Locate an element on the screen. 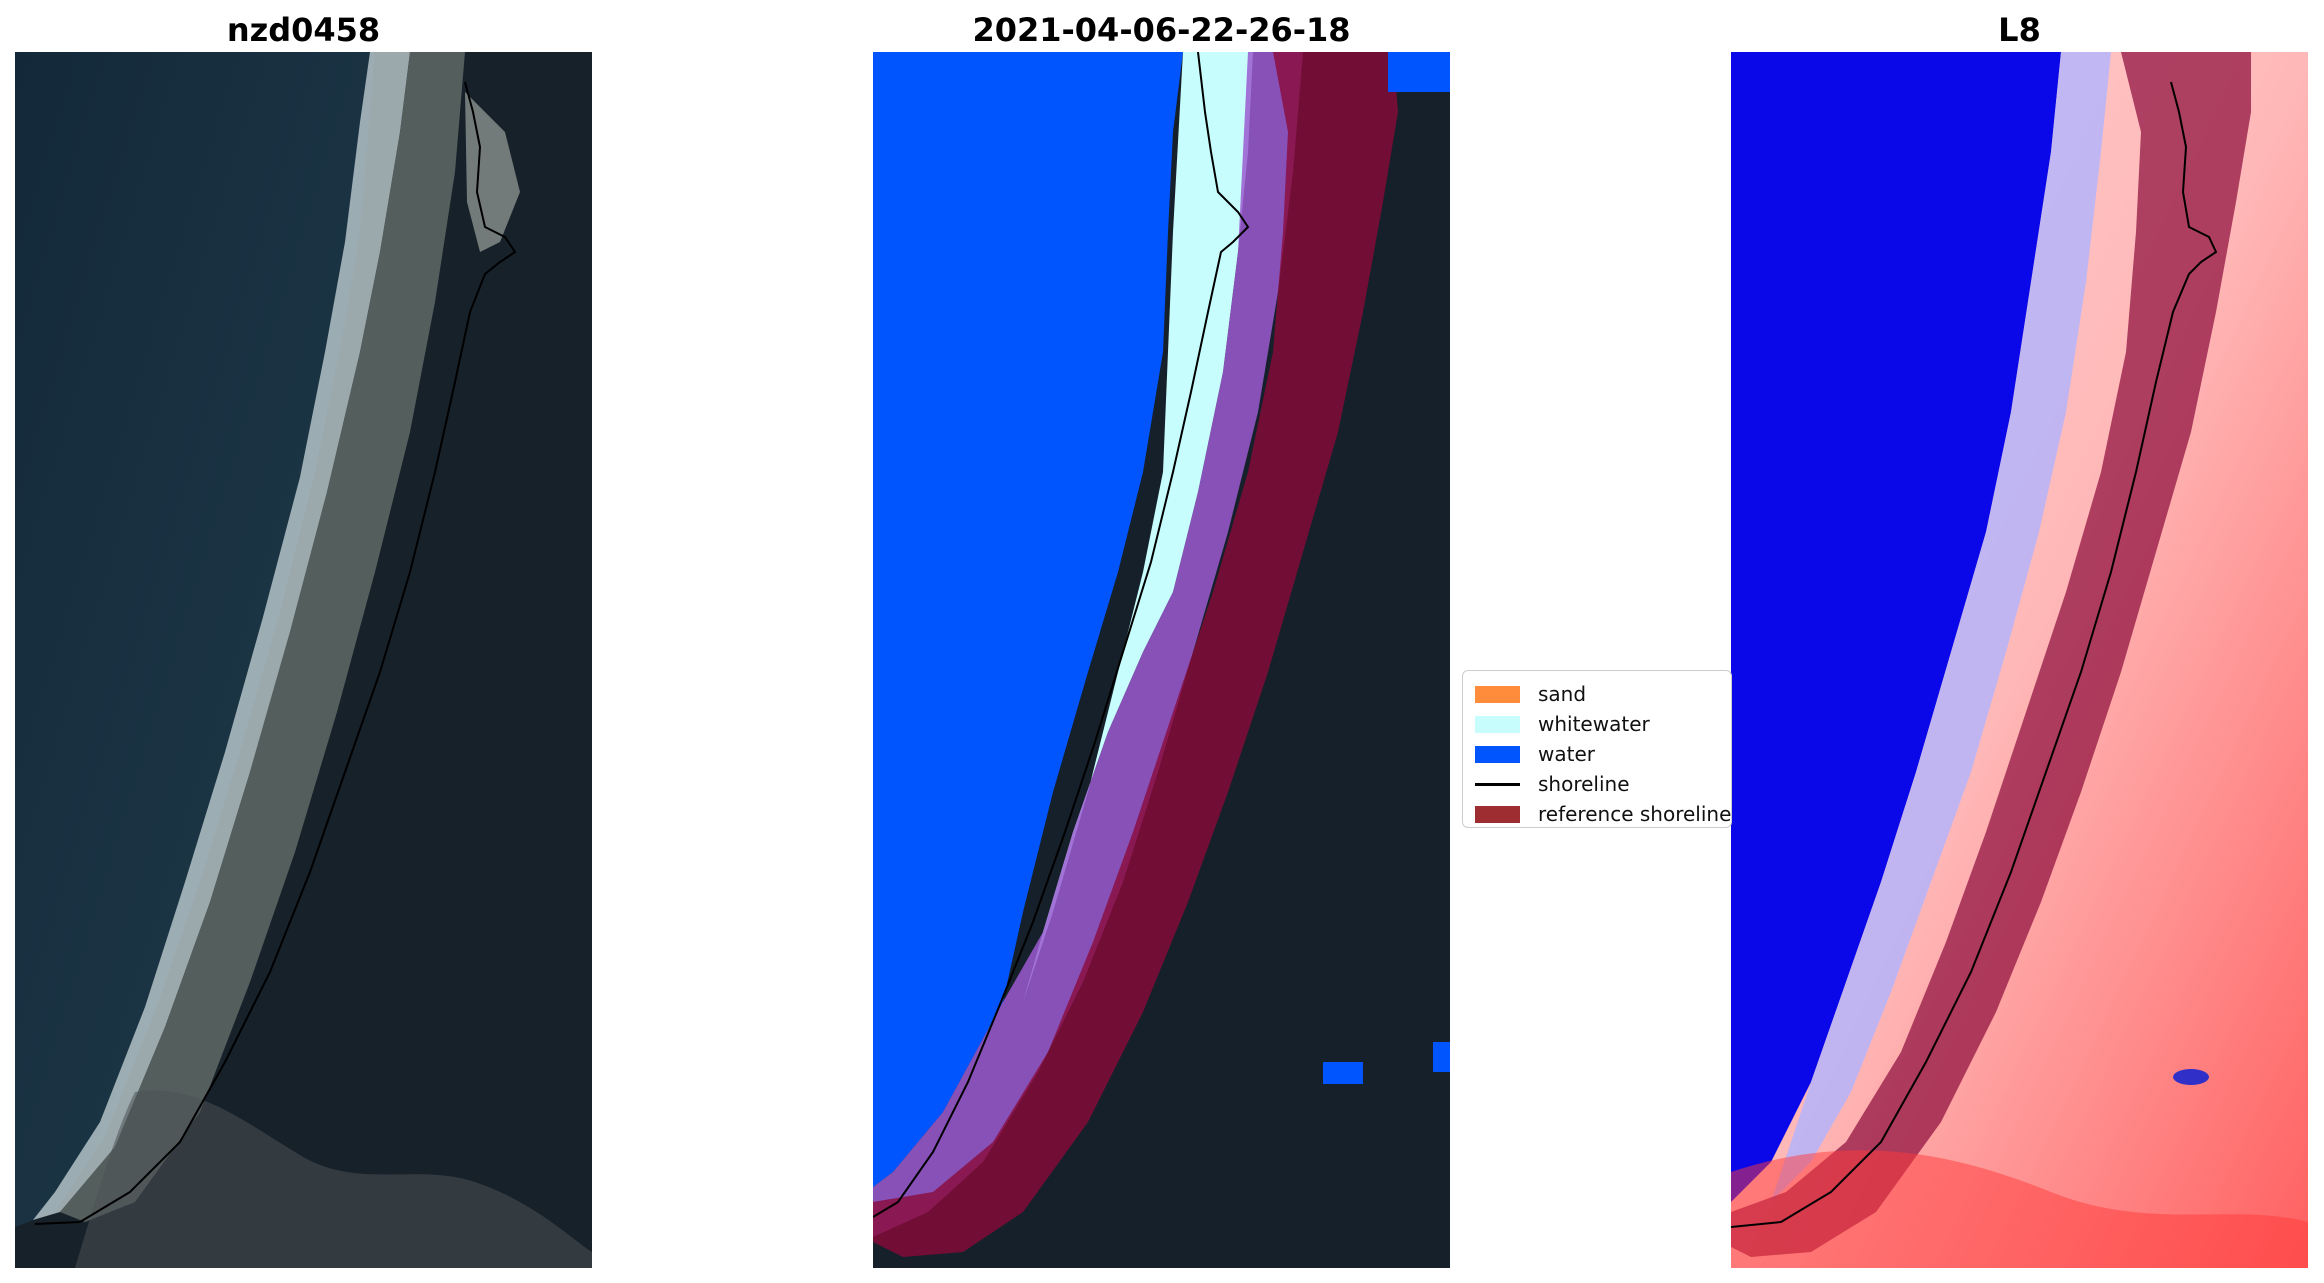 The image size is (2324, 1283). water-patch-edge is located at coordinates (1441, 1057).